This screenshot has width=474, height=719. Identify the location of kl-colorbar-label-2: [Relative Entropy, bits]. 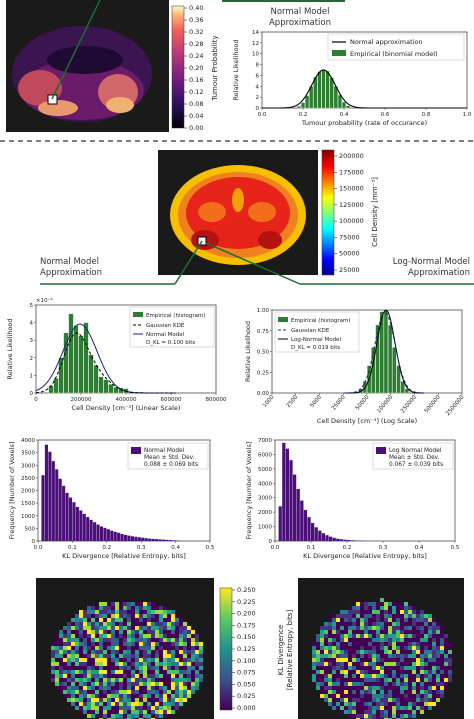
(290, 650).